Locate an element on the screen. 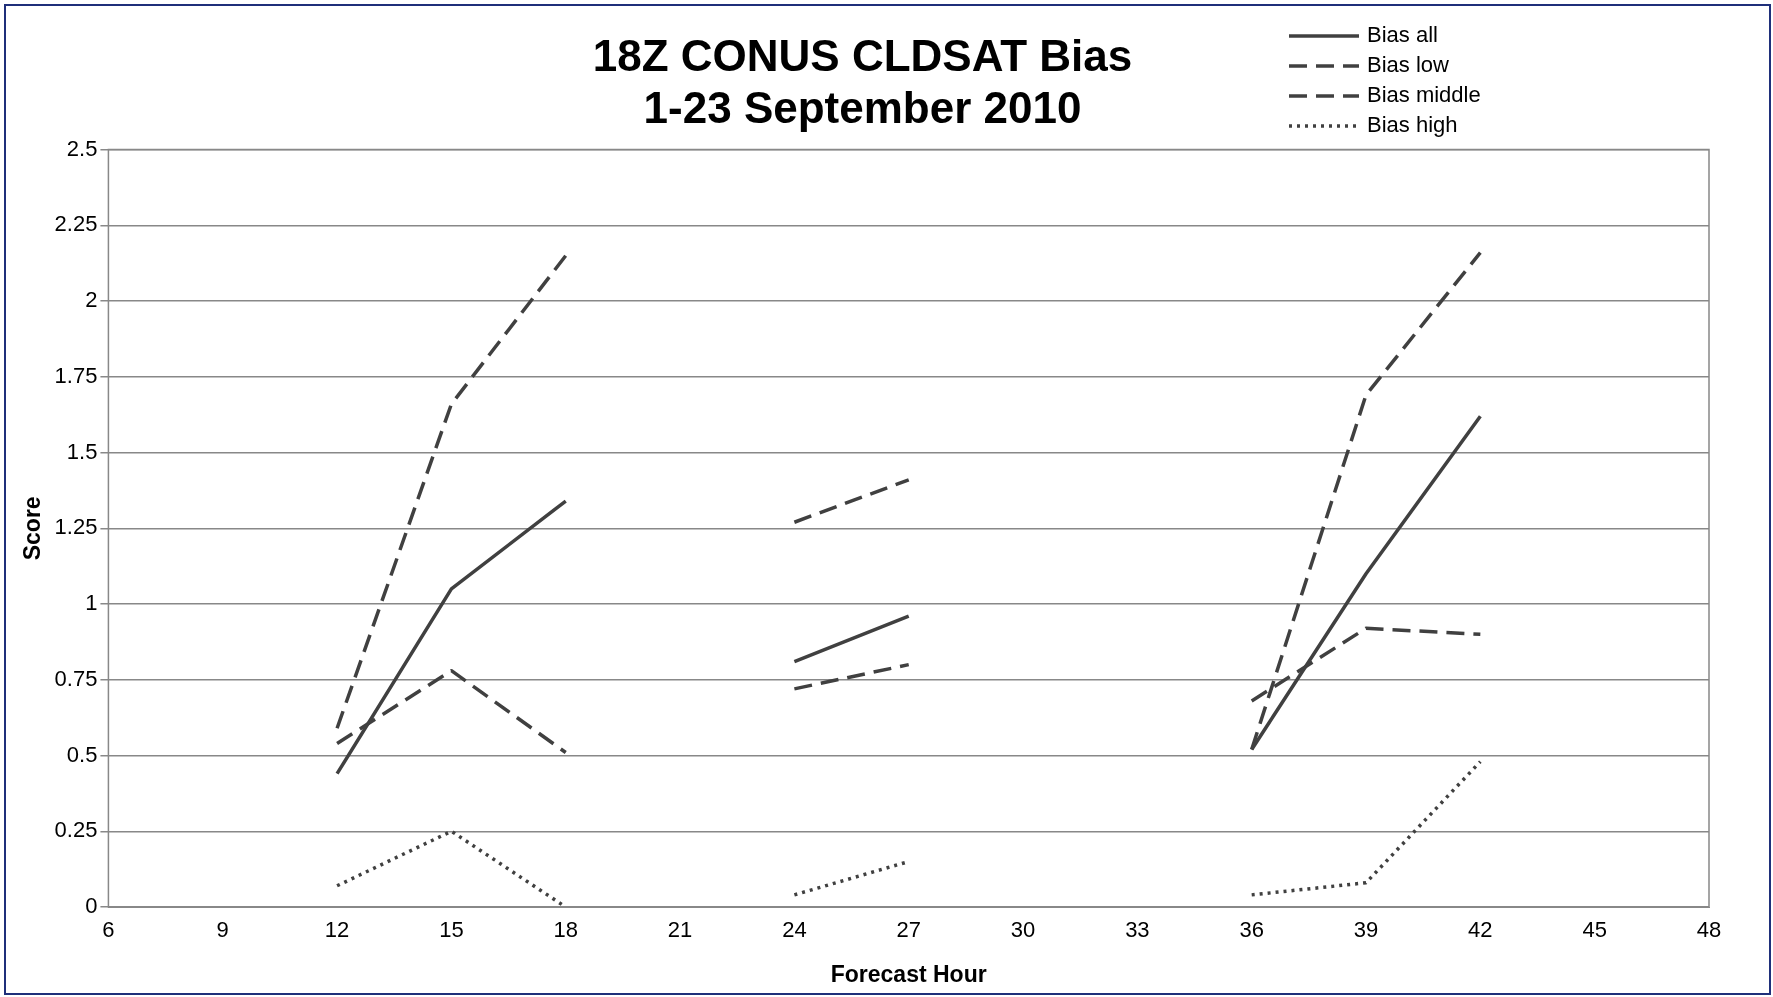  x-tick-label: 48 is located at coordinates (1709, 930).